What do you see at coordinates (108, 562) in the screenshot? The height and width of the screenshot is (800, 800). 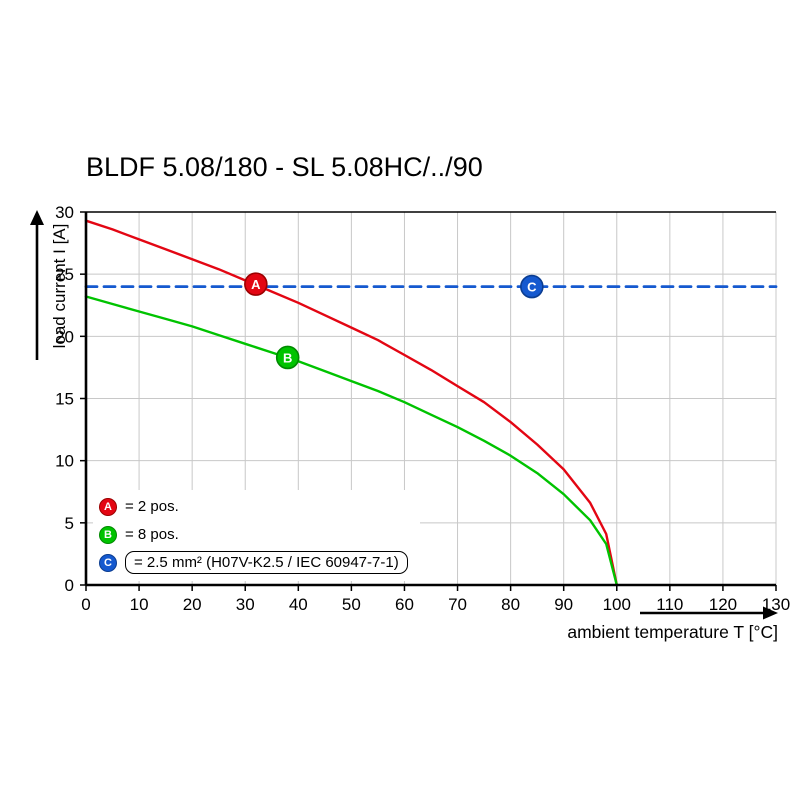 I see `legend-marker-C-icon: C` at bounding box center [108, 562].